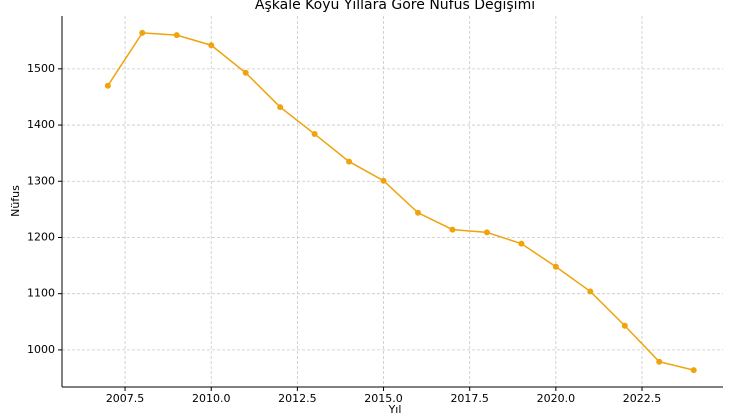  I want to click on x-tick-label: 2020.0, so click(556, 398).